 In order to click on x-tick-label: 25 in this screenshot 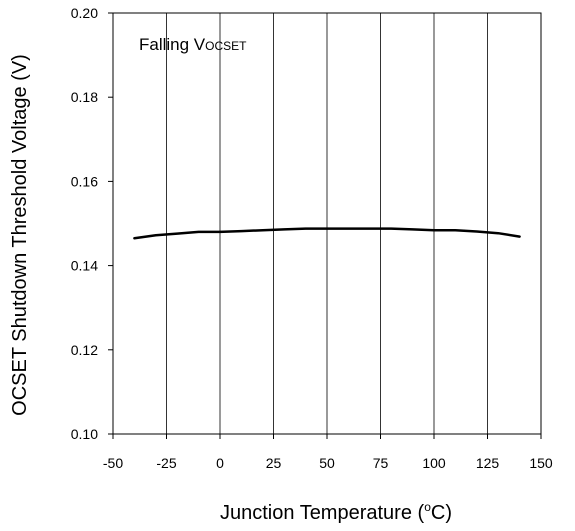, I will do `click(274, 463)`.